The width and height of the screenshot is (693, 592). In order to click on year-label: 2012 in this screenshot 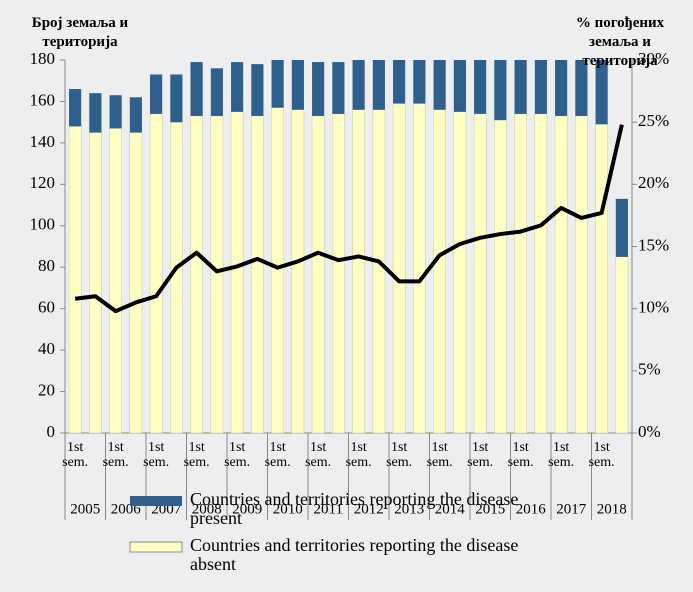, I will do `click(369, 509)`.